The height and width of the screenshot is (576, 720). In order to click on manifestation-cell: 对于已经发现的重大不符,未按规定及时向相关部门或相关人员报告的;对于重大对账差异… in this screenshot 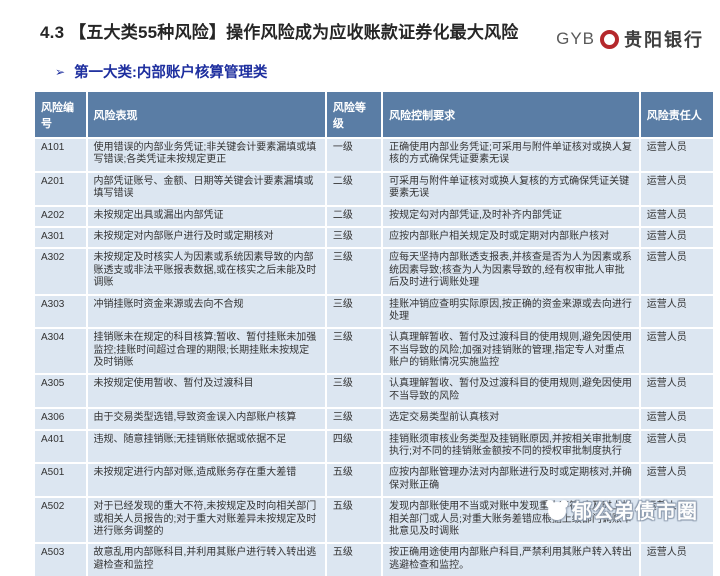, I will do `click(206, 521)`.